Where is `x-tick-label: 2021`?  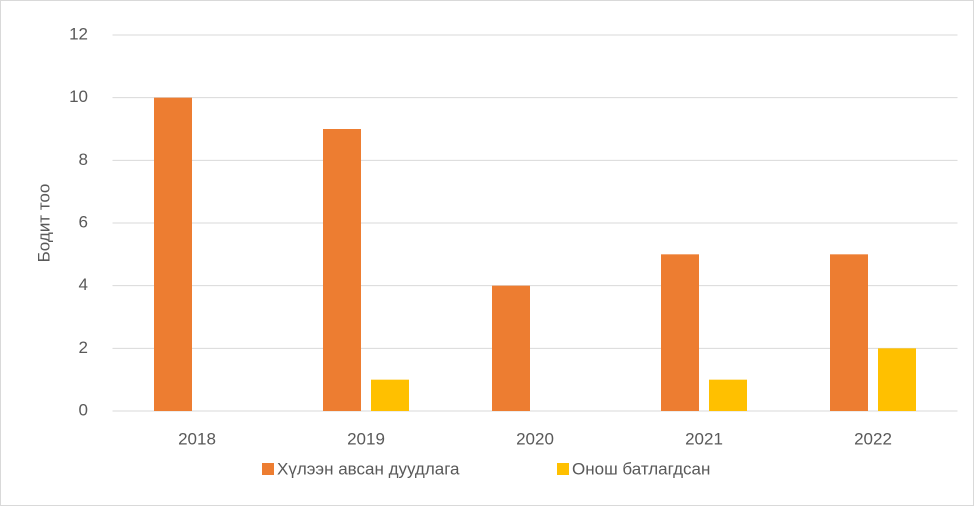 x-tick-label: 2021 is located at coordinates (704, 438).